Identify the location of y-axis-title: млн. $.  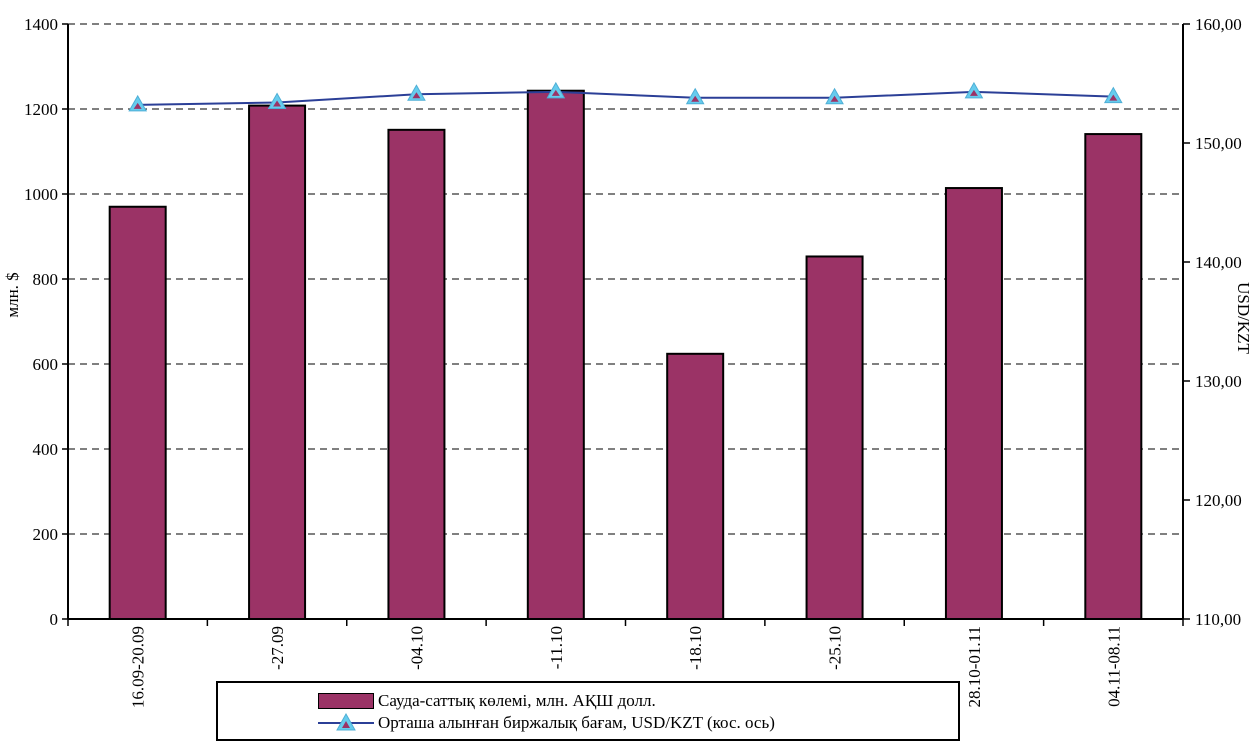
(12, 294).